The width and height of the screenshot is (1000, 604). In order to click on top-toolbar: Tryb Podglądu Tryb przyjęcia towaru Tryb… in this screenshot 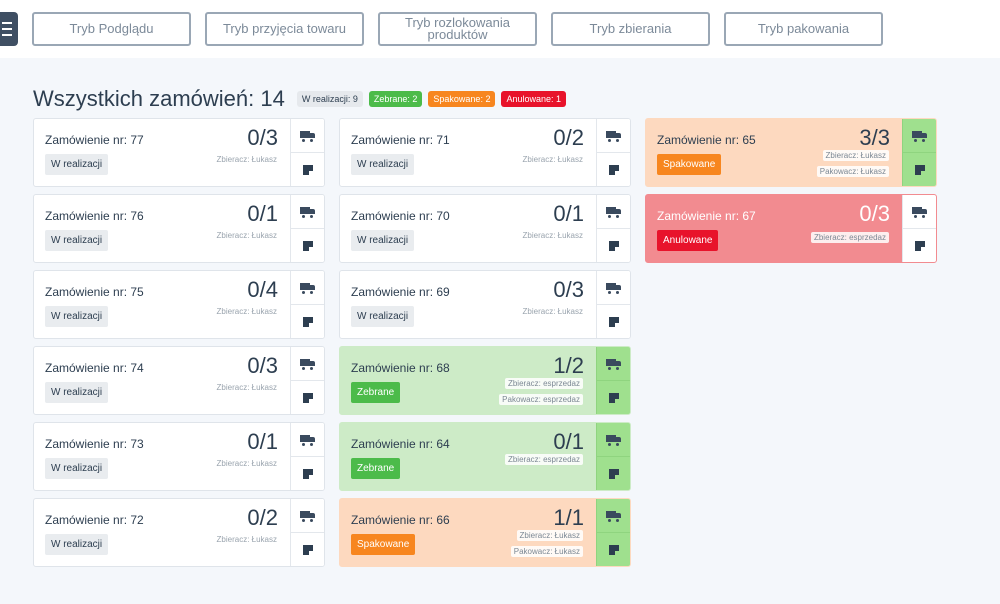, I will do `click(500, 29)`.